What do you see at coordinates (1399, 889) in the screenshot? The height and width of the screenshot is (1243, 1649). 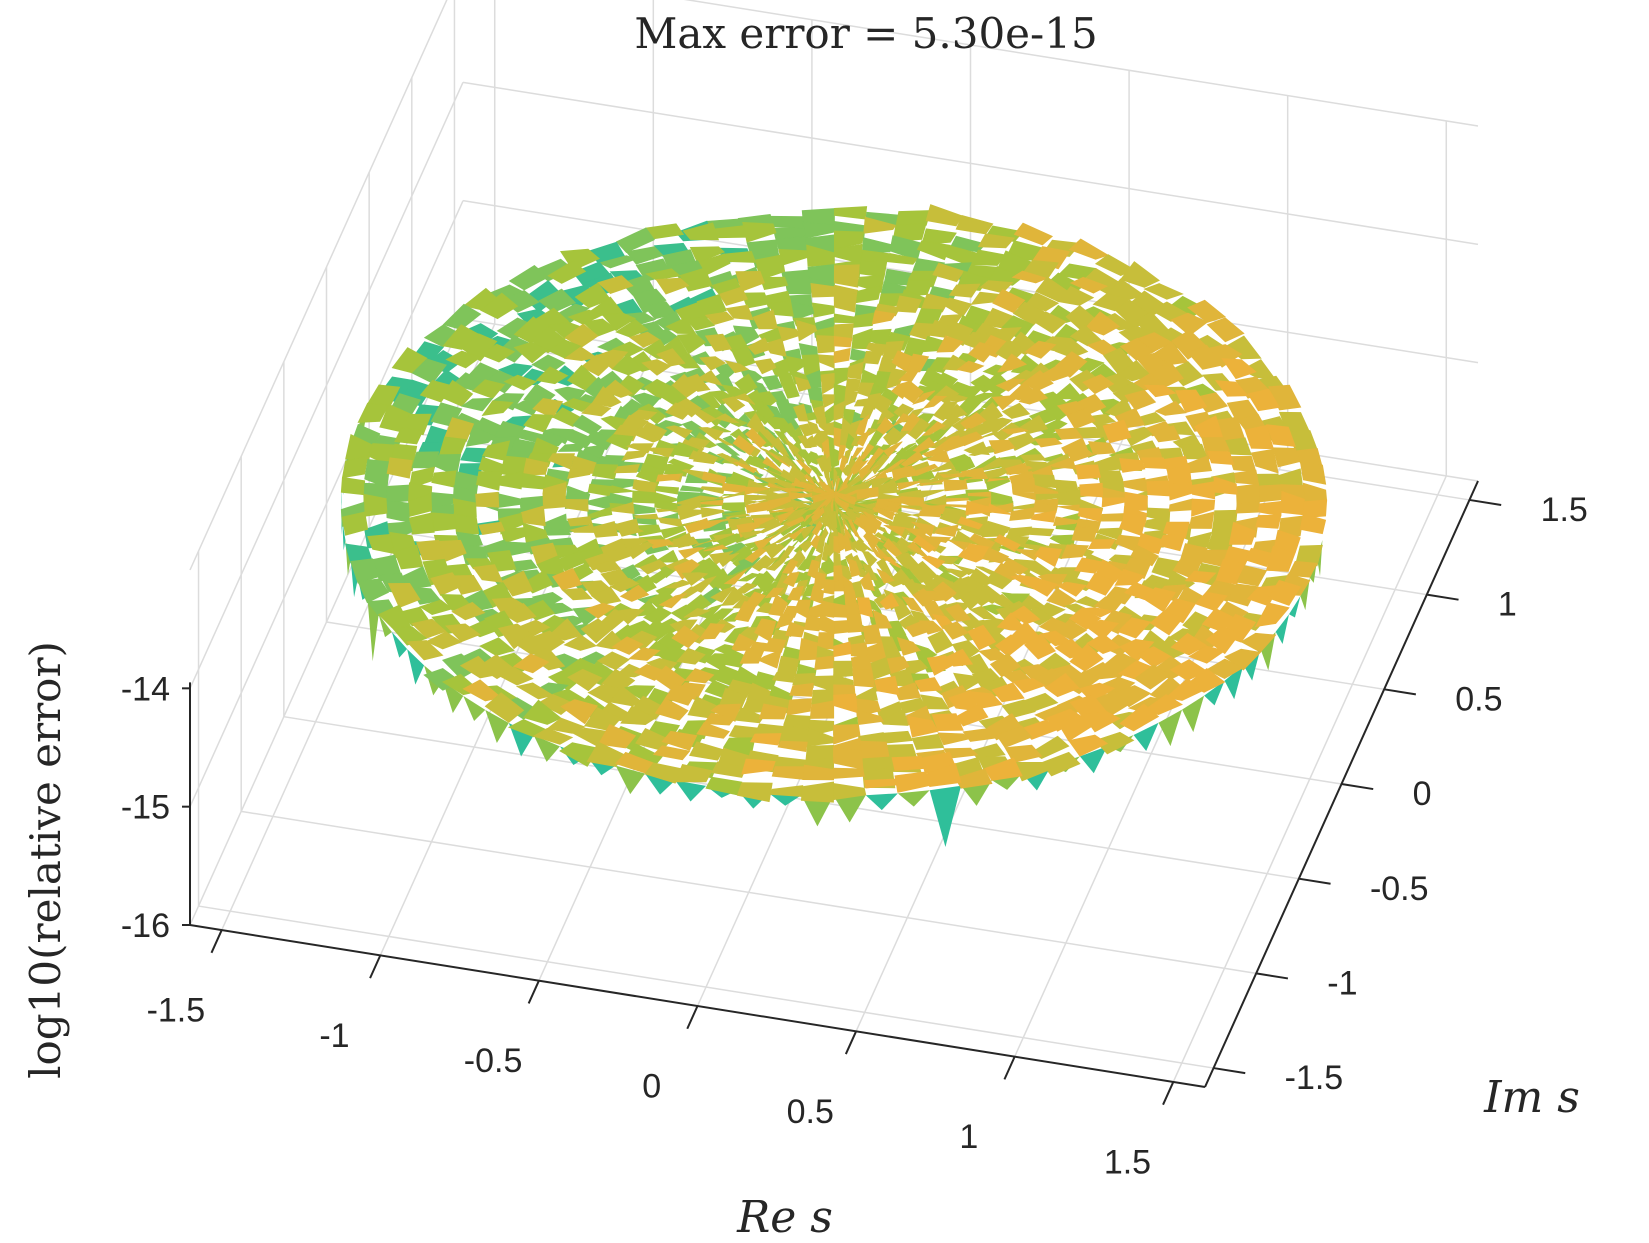 I see `y-tick-label: -0.5` at bounding box center [1399, 889].